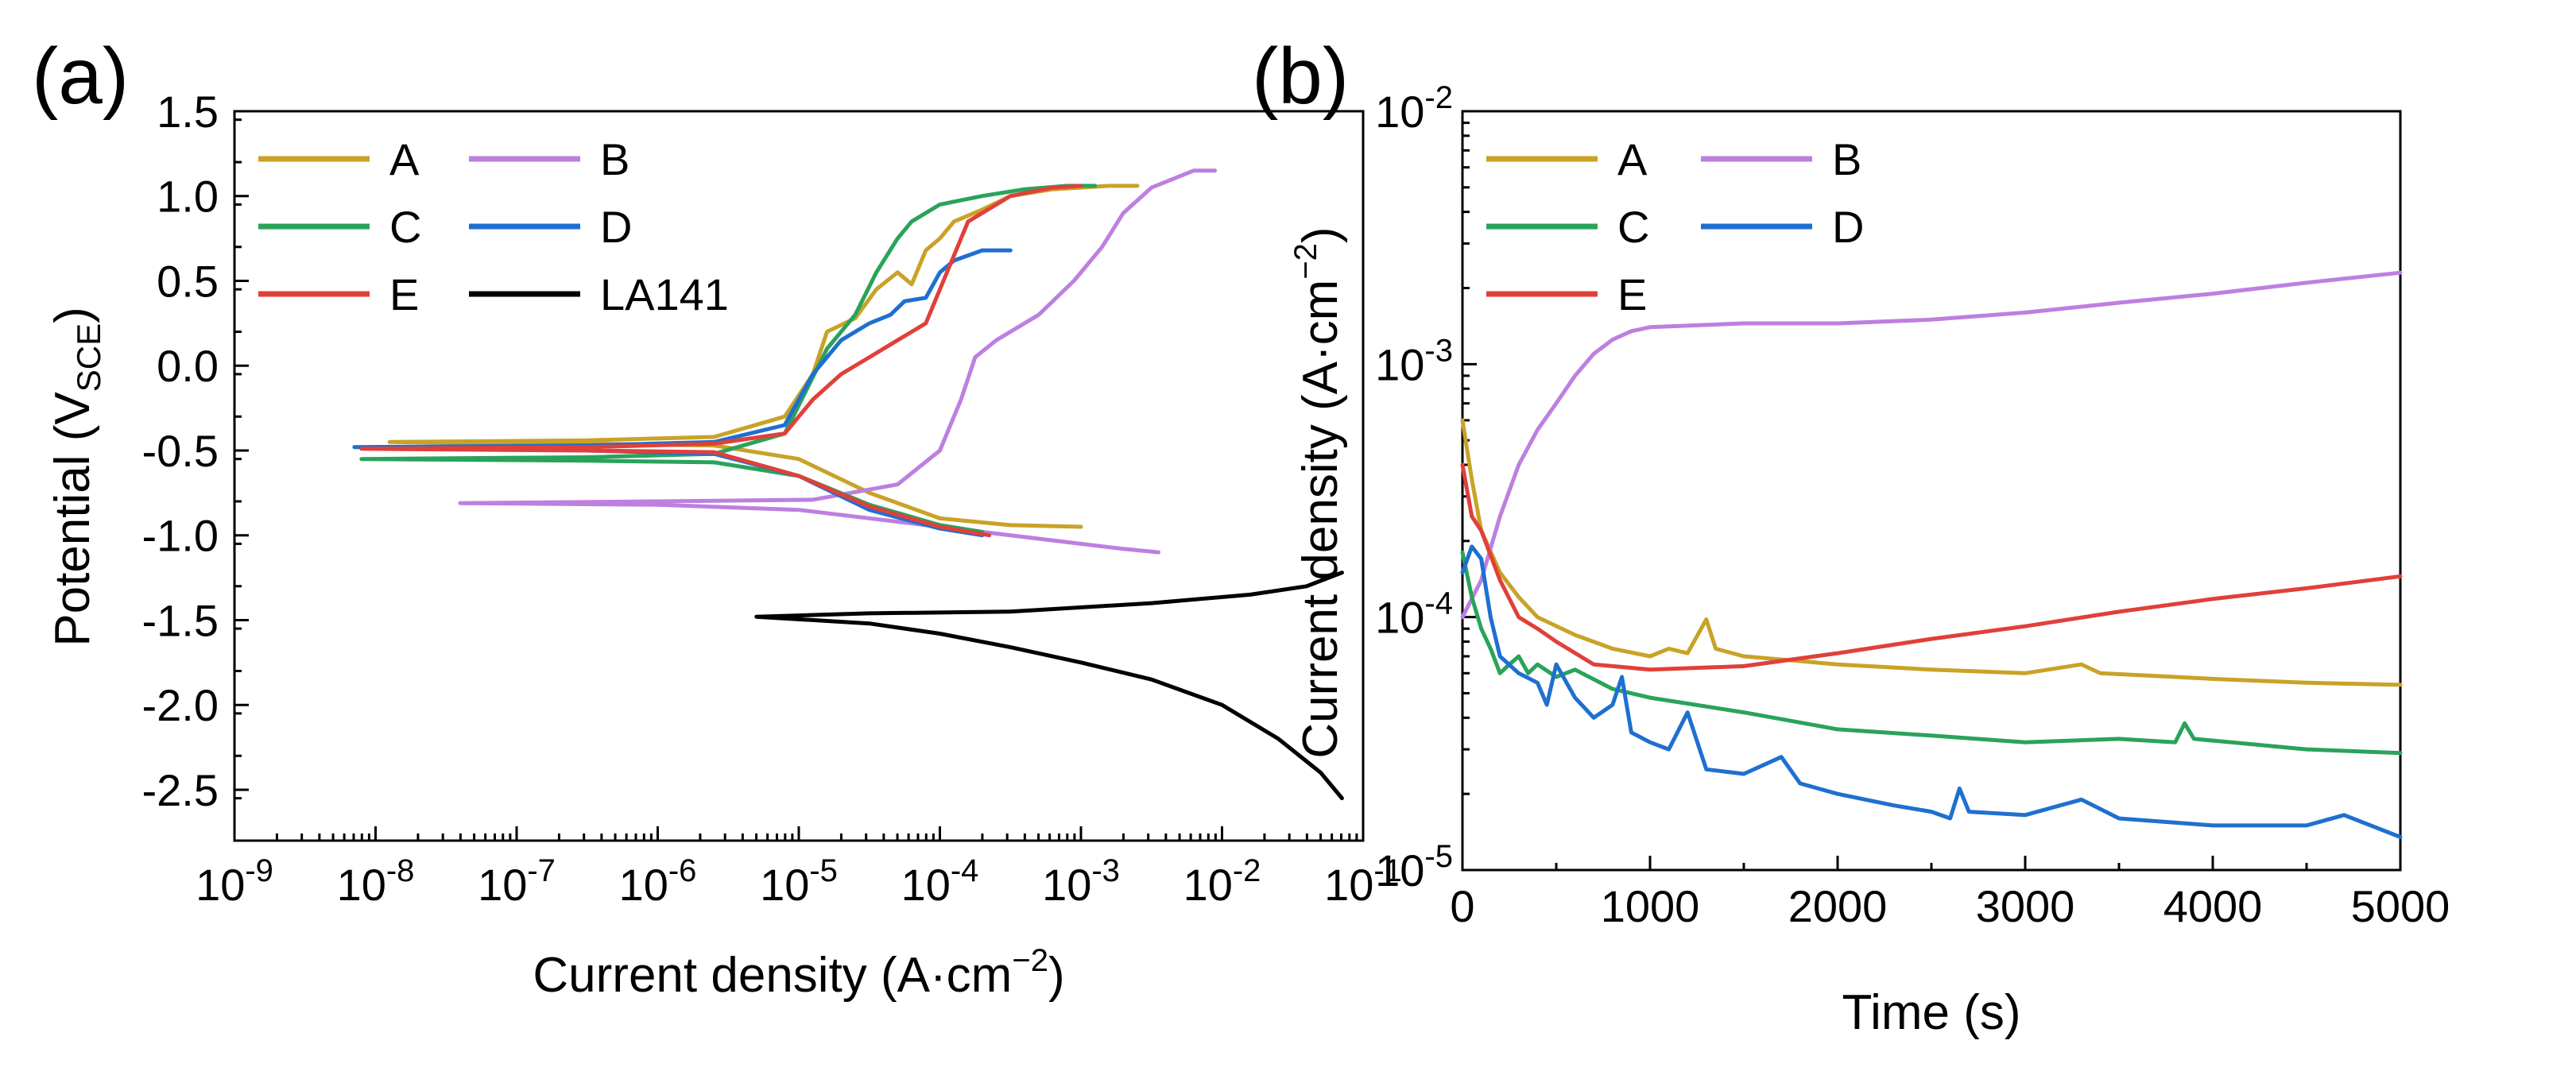 The height and width of the screenshot is (1079, 2576). What do you see at coordinates (180, 451) in the screenshot?
I see `panel-a-y-tick-label: -0.5` at bounding box center [180, 451].